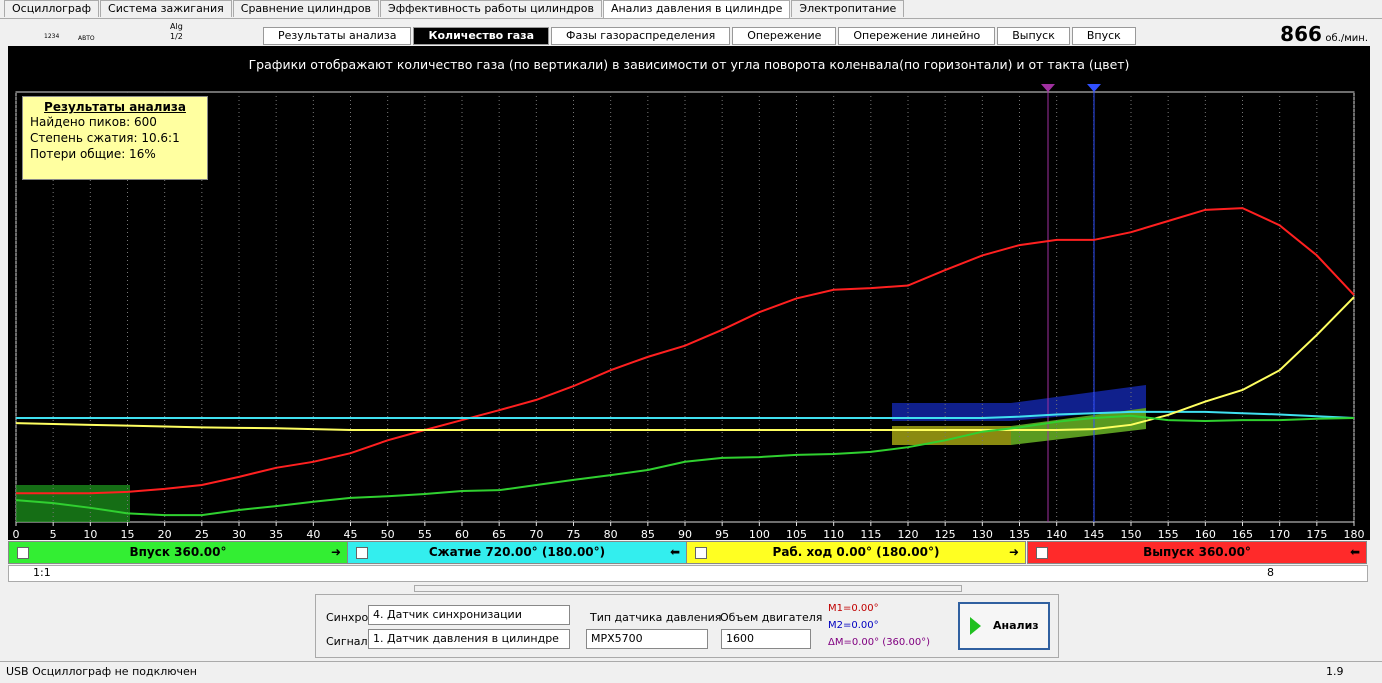 The width and height of the screenshot is (1382, 683). Describe the element at coordinates (101, 671) in the screenshot. I see `status-left: USB Осциллограф не подключен` at that location.